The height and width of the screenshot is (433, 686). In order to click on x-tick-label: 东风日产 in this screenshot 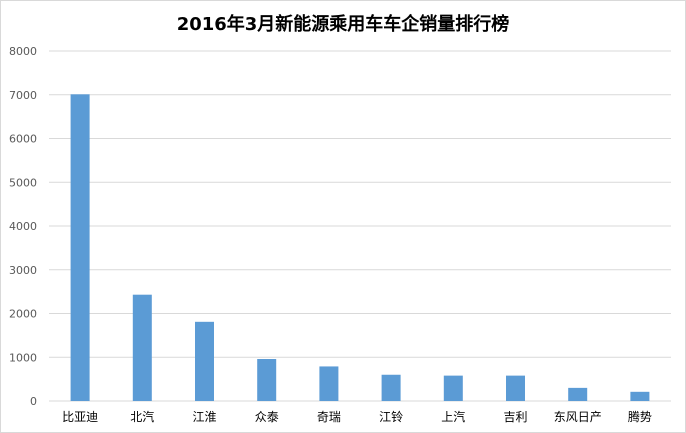, I will do `click(578, 417)`.